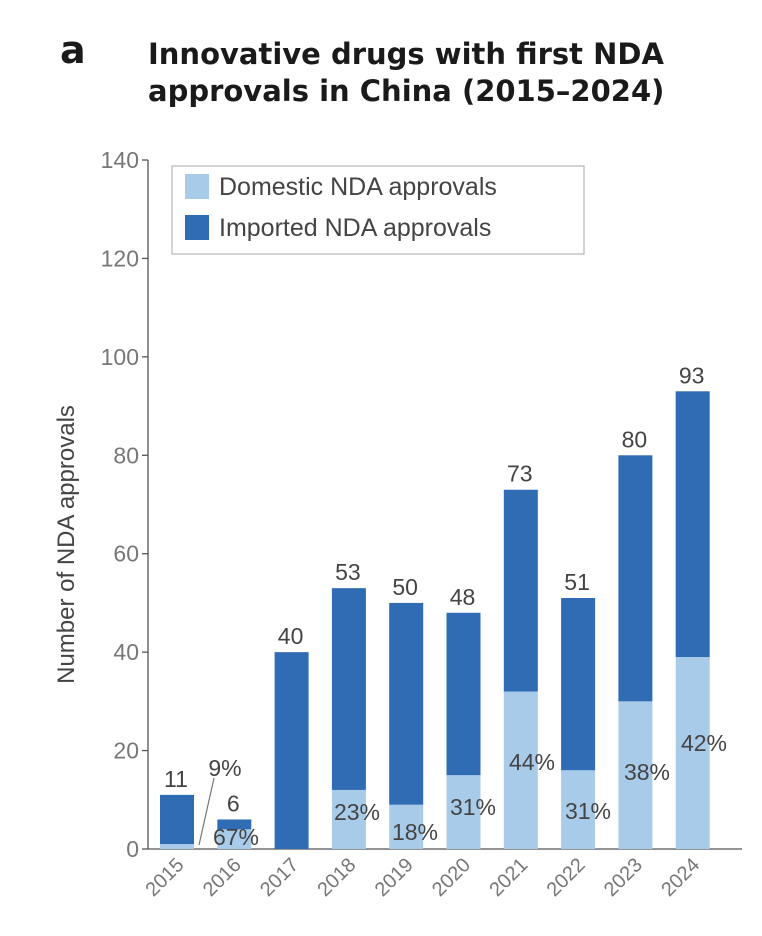  I want to click on x-tick-label: 2024, so click(680, 877).